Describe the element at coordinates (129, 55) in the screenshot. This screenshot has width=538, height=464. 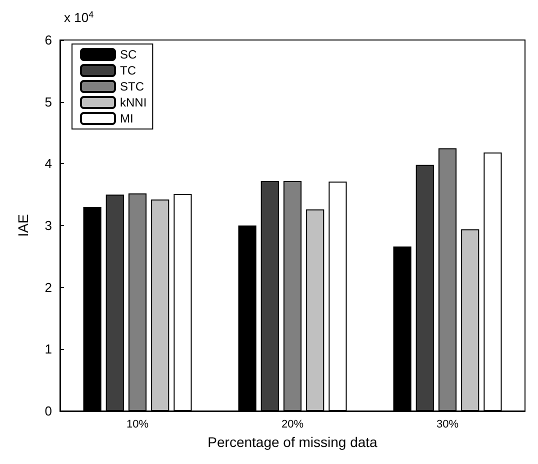
I see `legend-label: SC` at that location.